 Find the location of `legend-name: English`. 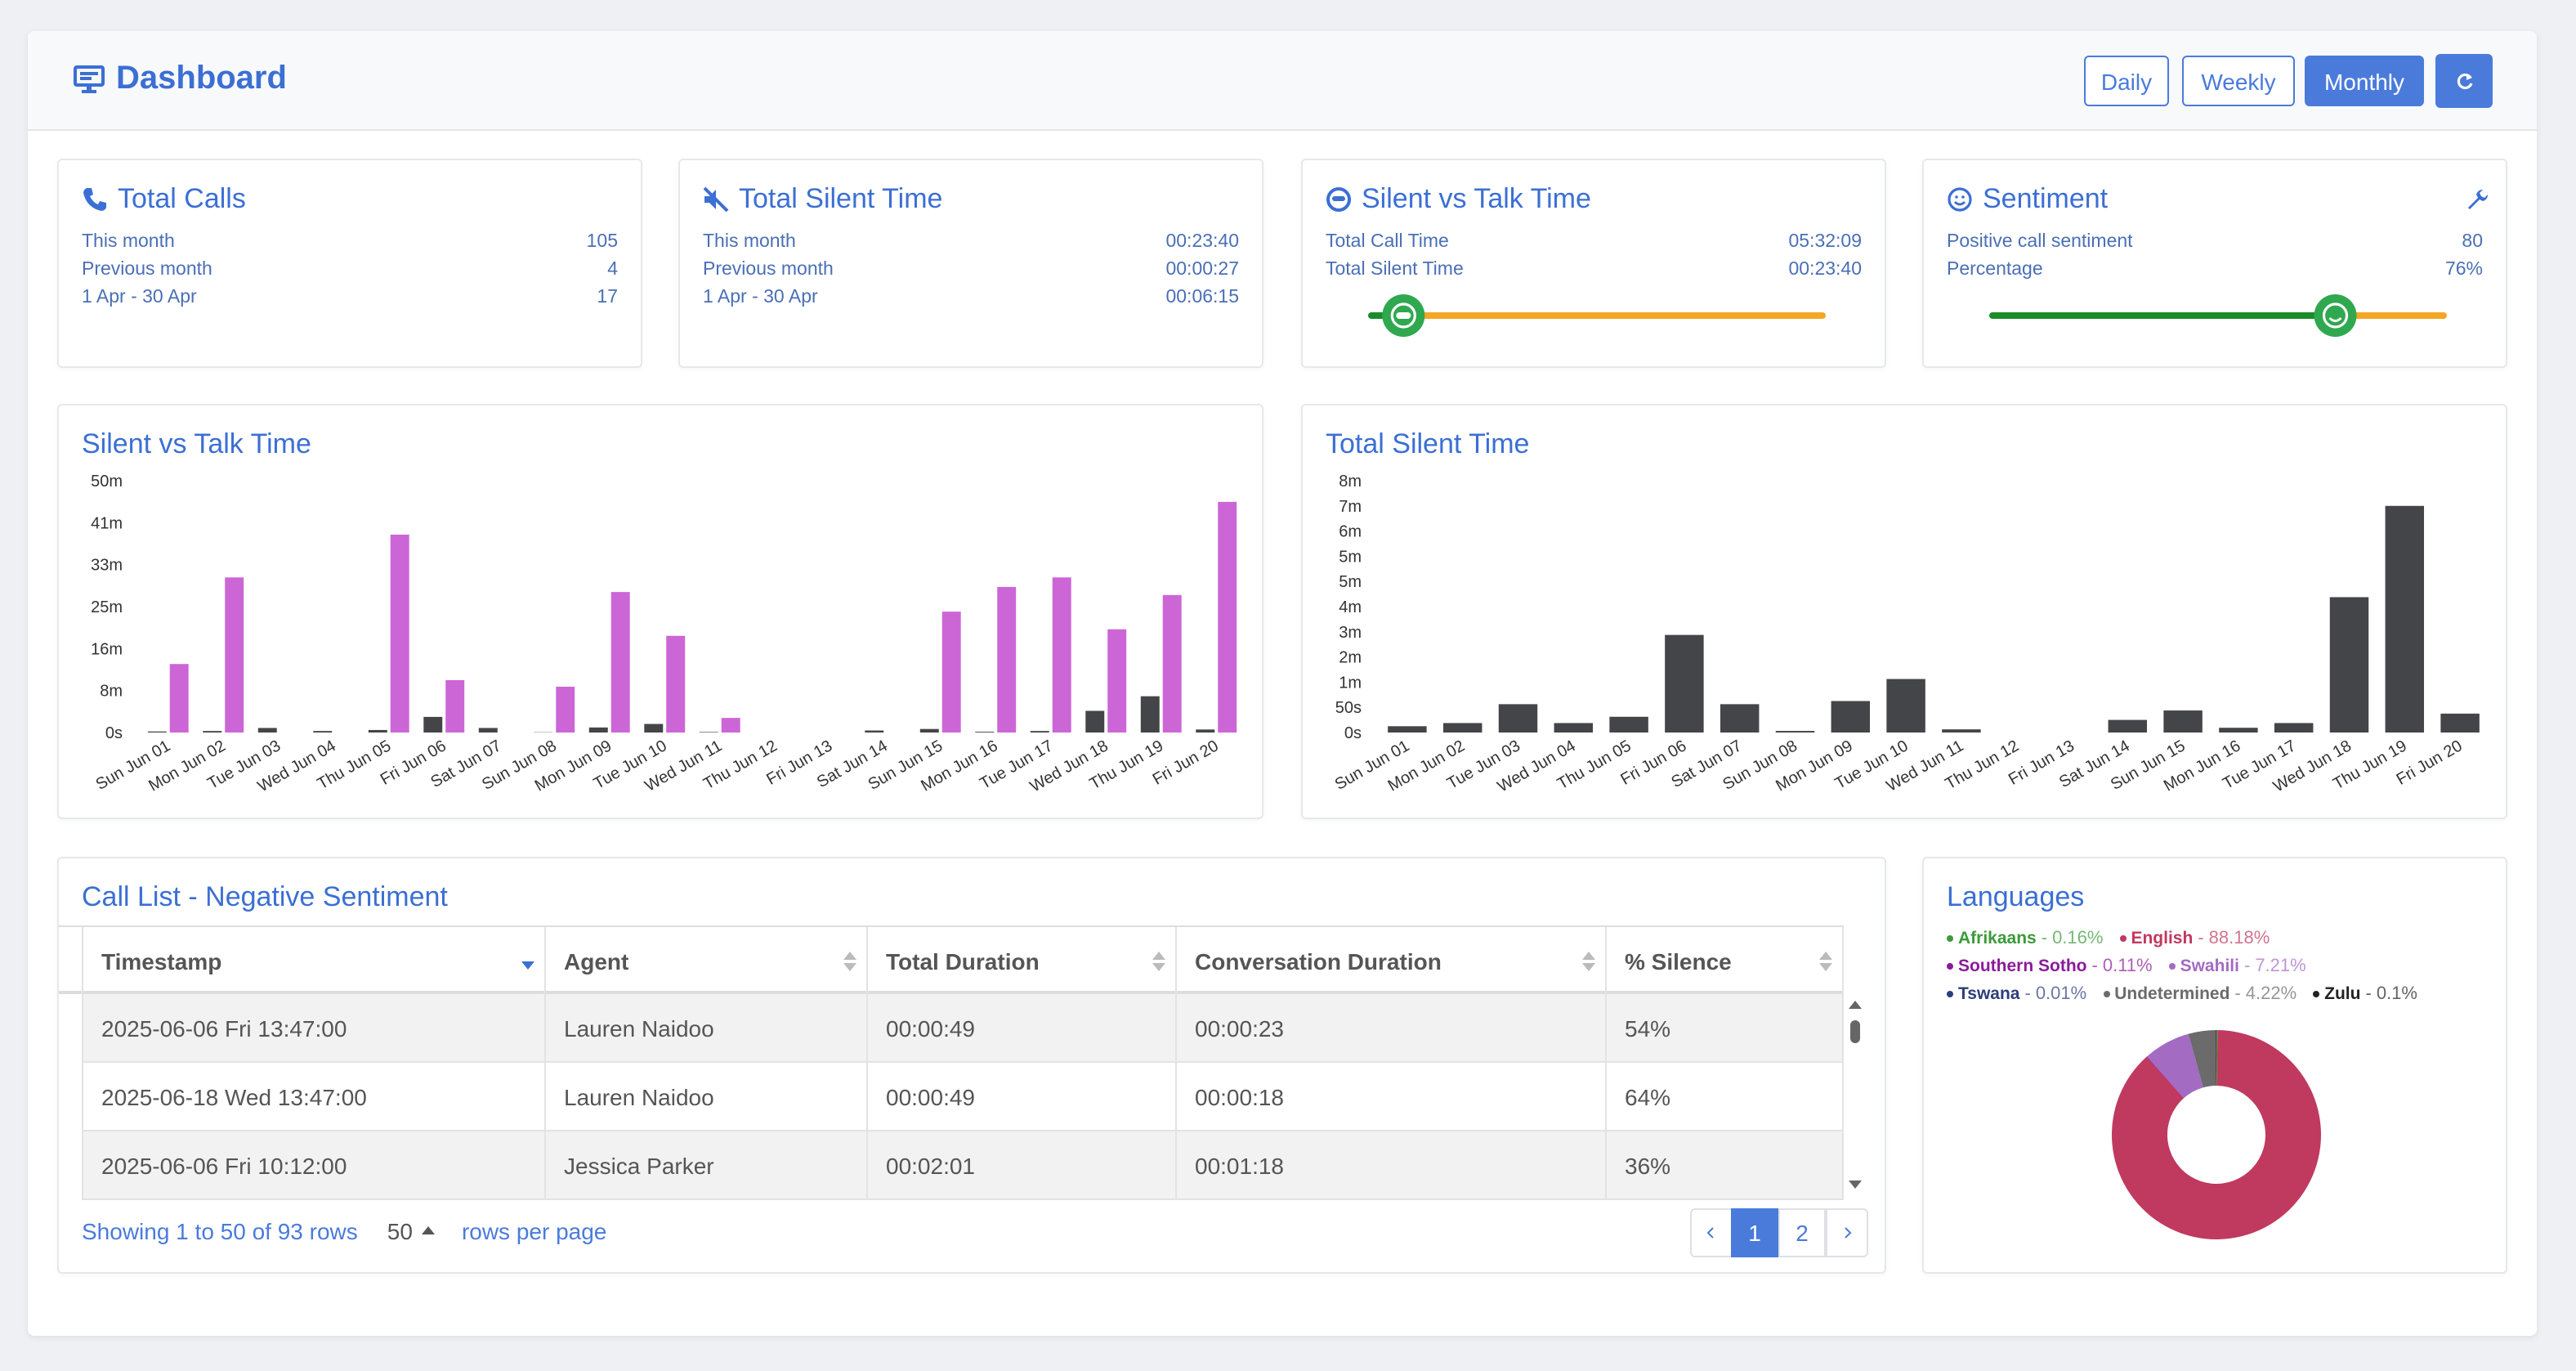

legend-name: English is located at coordinates (2162, 938).